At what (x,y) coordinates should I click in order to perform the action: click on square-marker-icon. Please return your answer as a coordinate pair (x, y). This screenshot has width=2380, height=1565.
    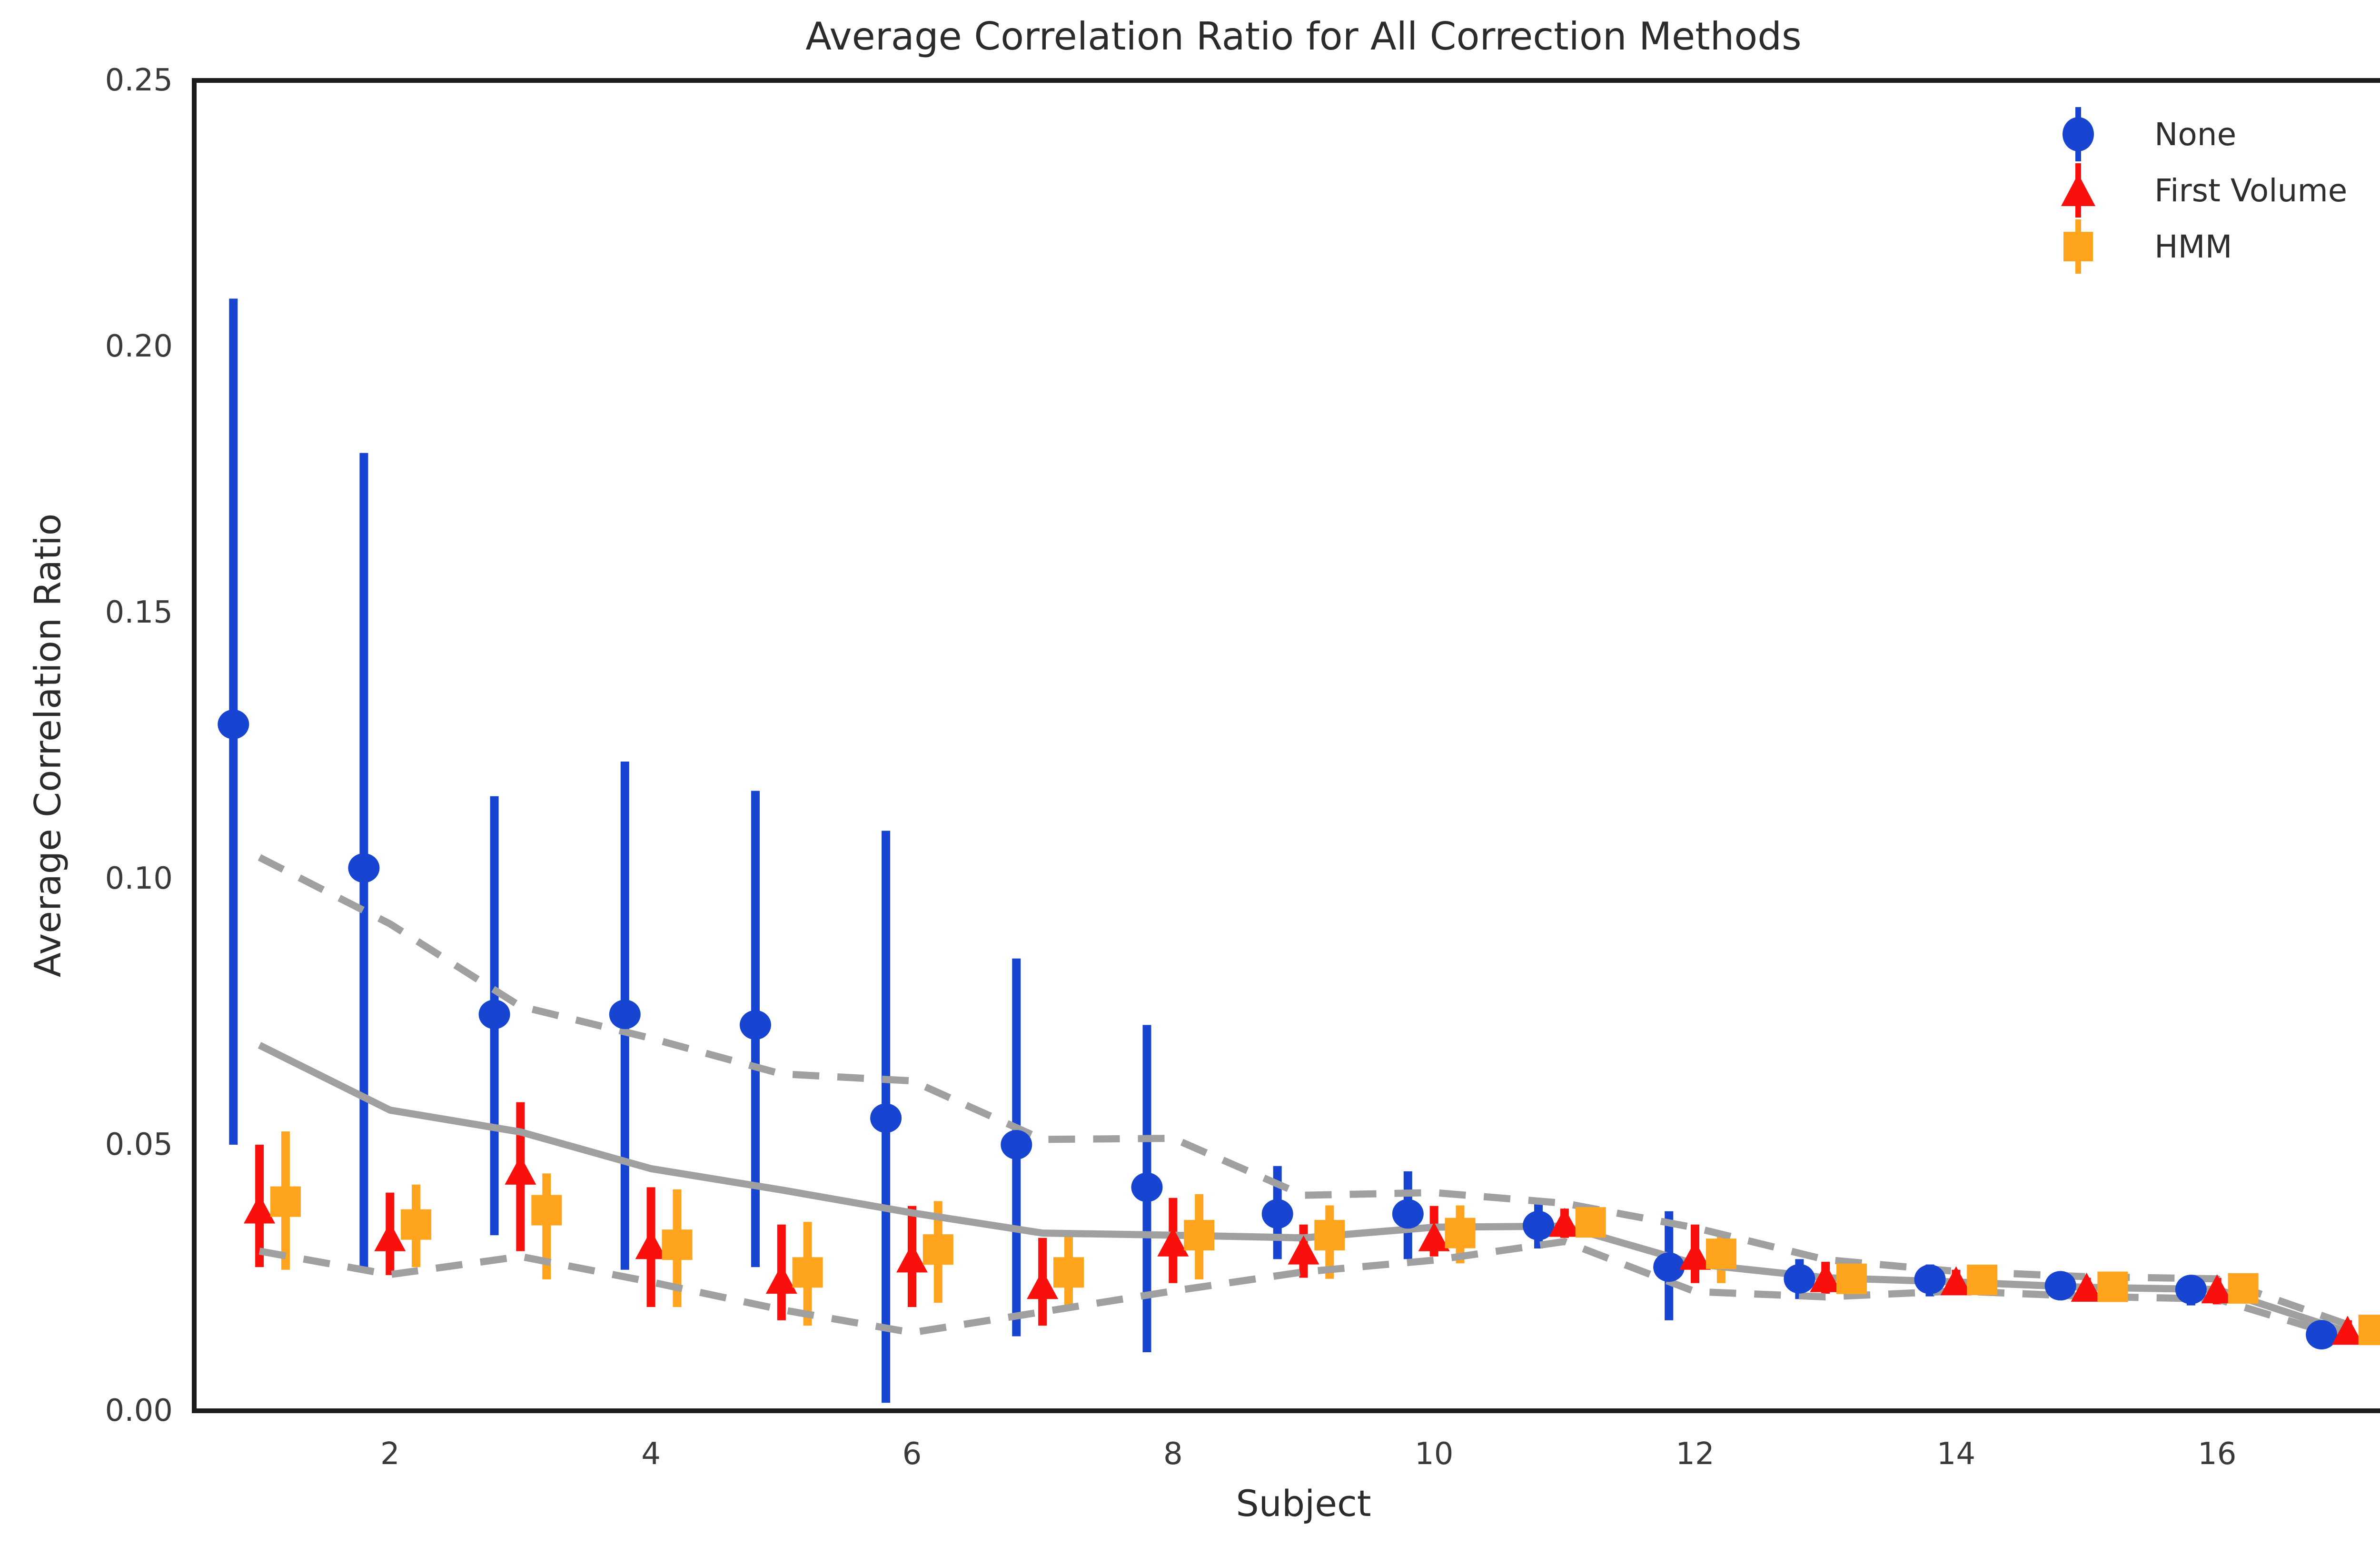
    Looking at the image, I should click on (2078, 246).